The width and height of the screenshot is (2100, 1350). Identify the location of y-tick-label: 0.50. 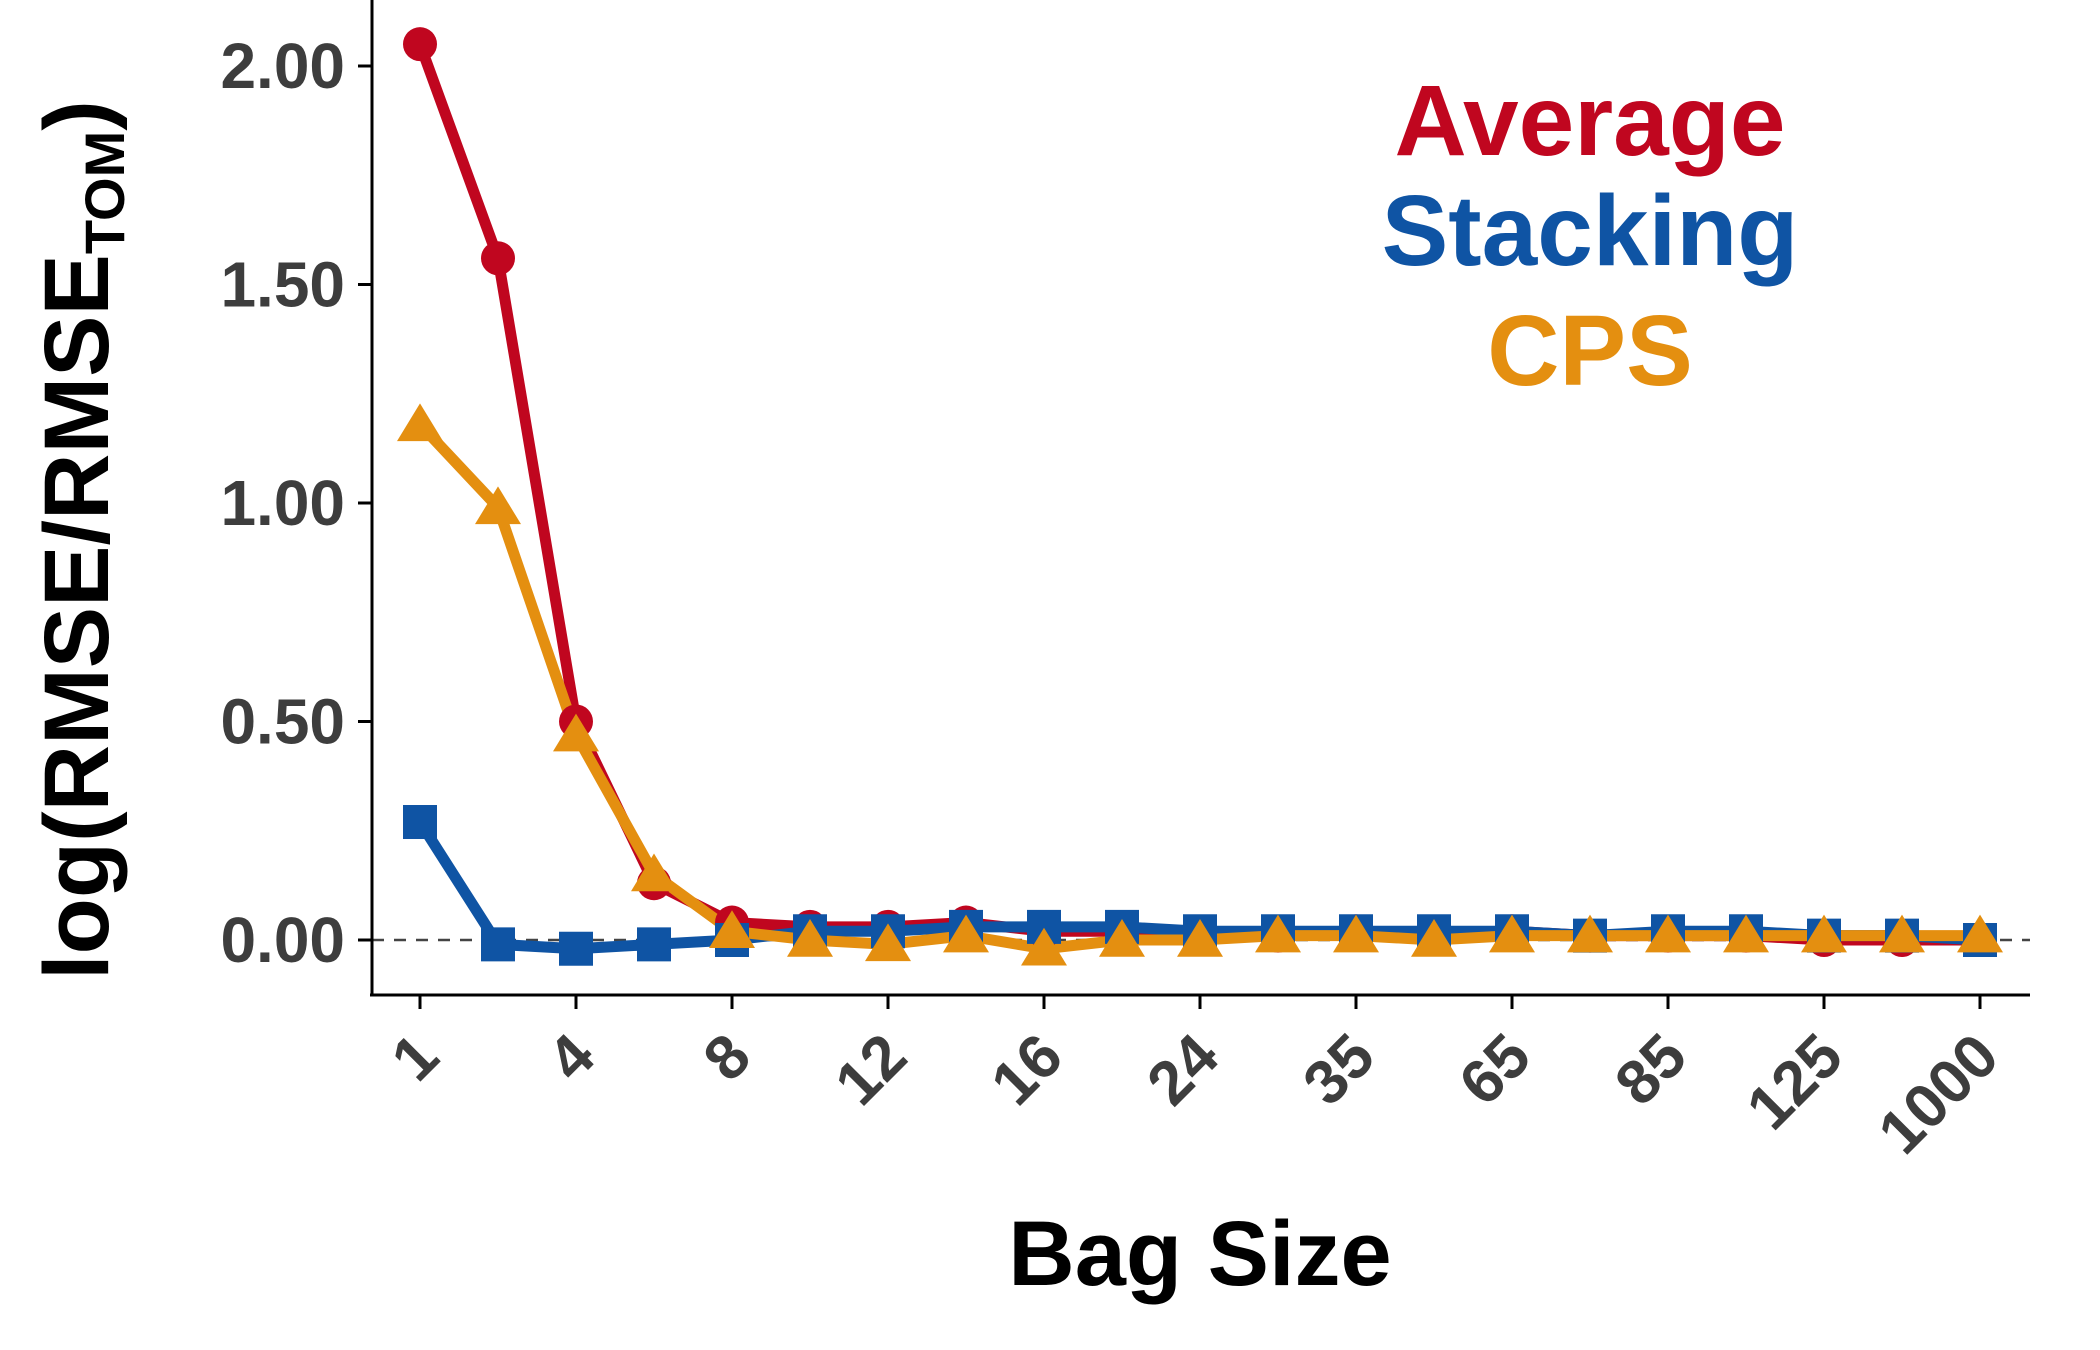
(282, 722).